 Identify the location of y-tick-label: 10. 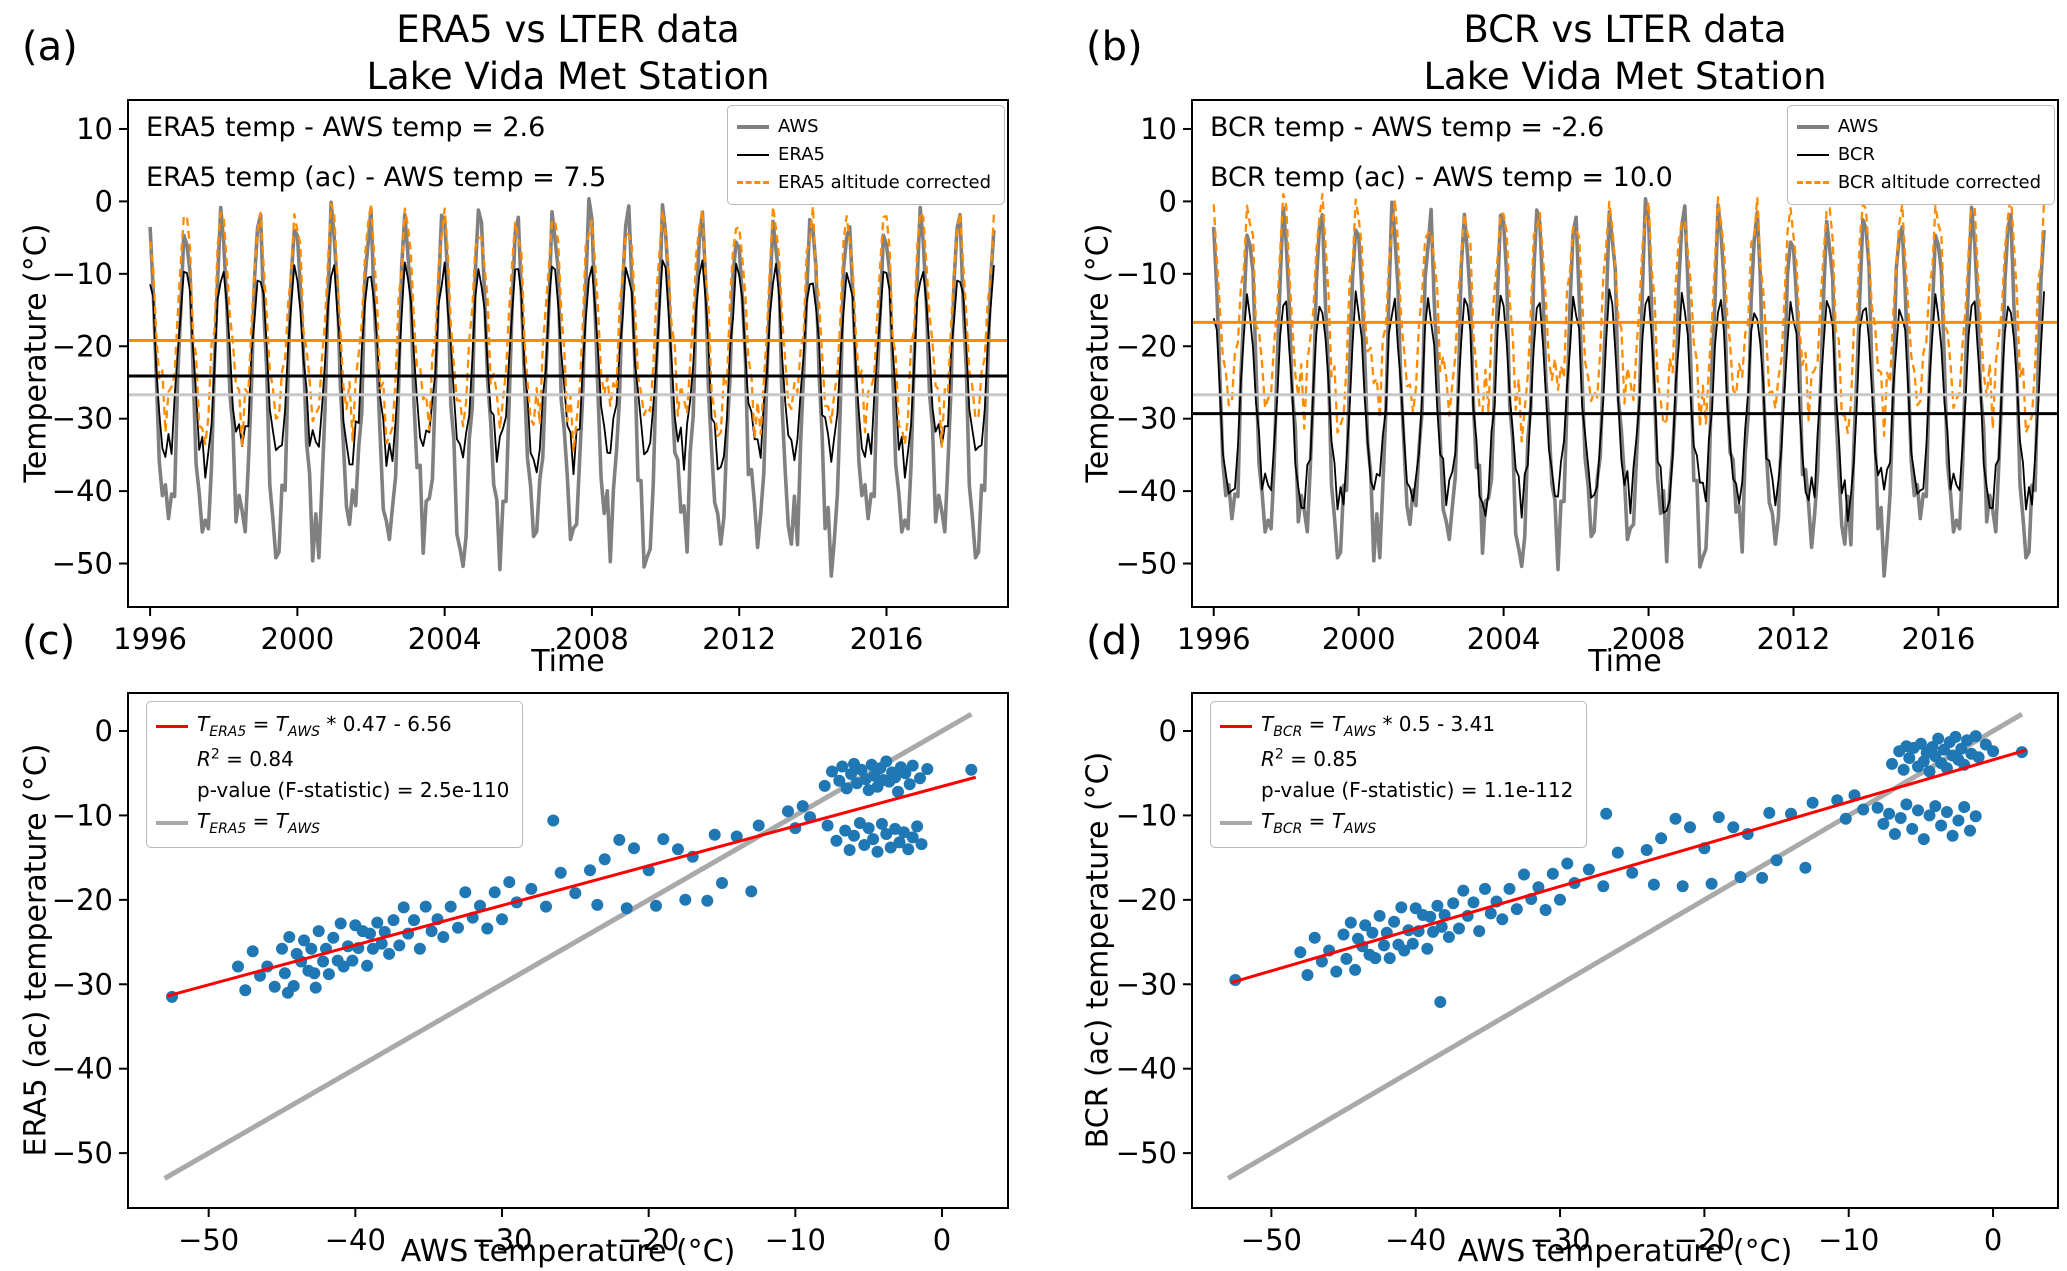
(94, 129).